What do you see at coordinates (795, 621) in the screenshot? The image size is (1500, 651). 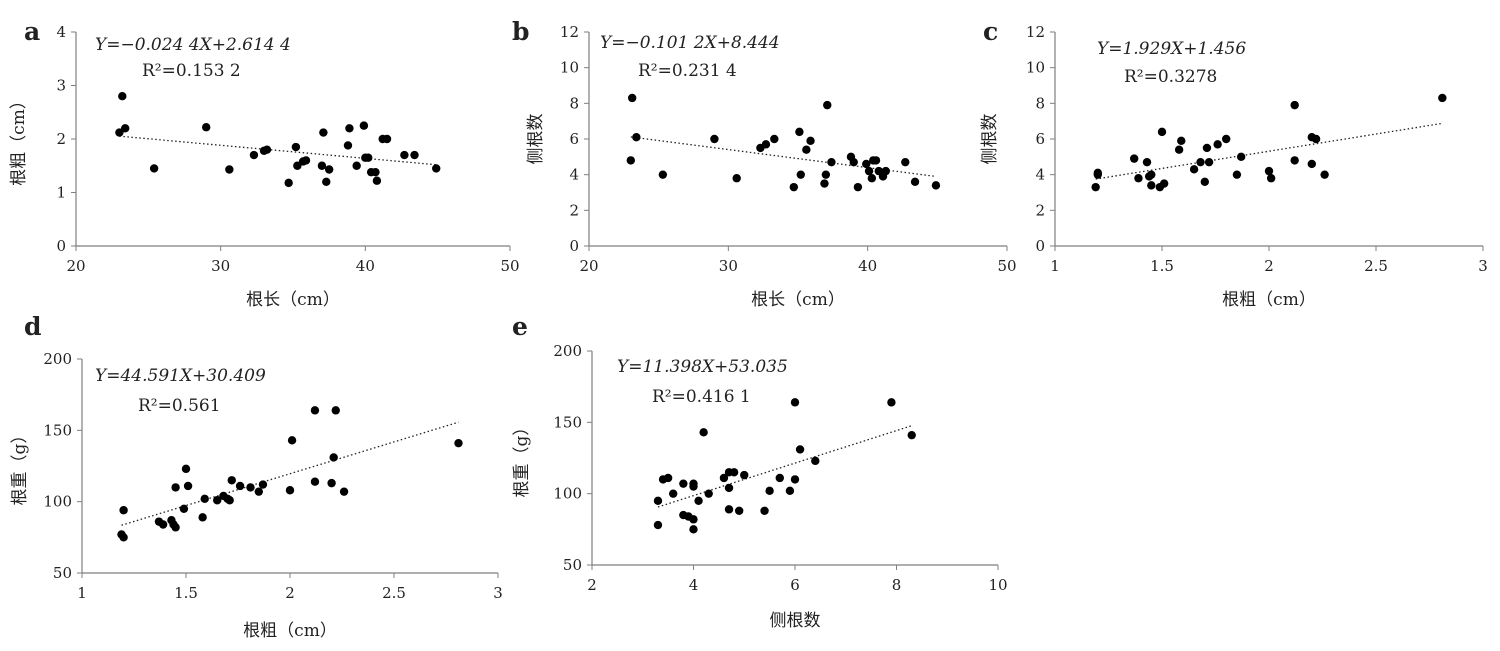 I see `x-axis-title: 侧根数` at bounding box center [795, 621].